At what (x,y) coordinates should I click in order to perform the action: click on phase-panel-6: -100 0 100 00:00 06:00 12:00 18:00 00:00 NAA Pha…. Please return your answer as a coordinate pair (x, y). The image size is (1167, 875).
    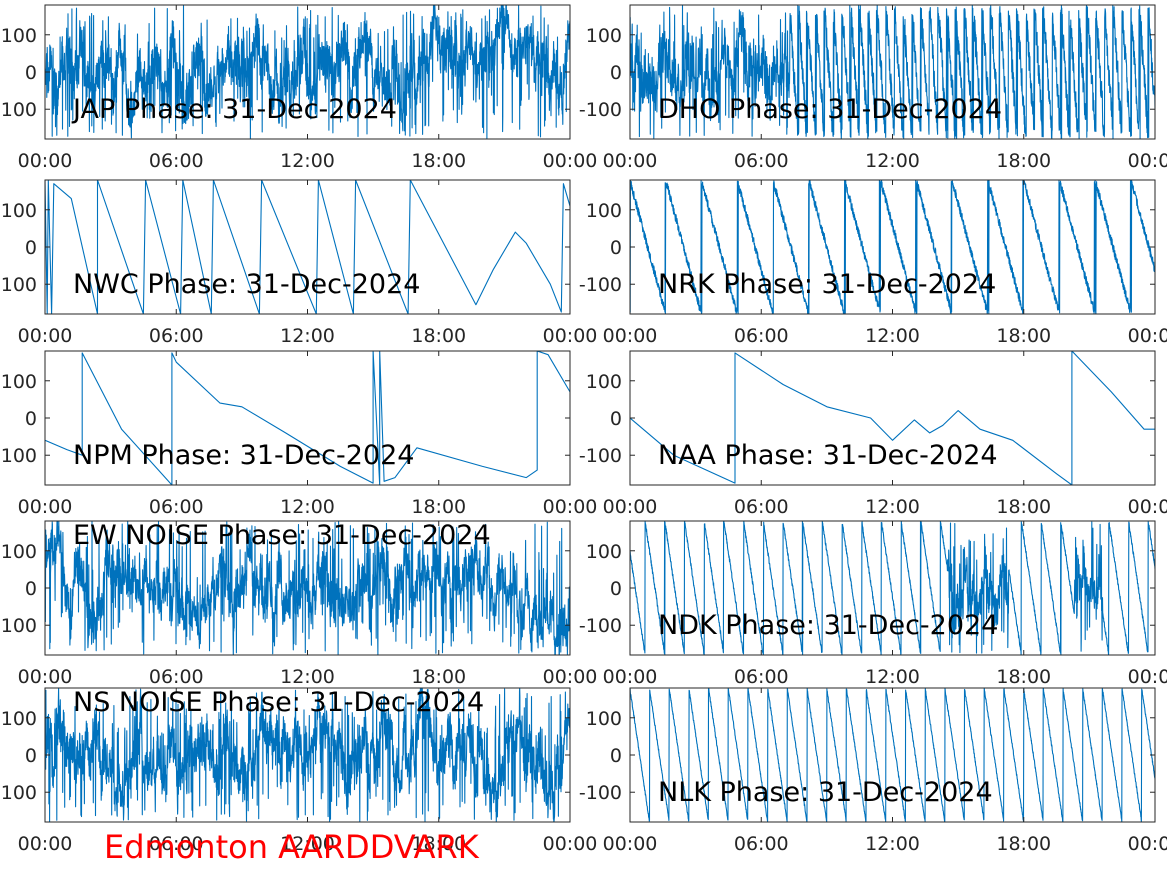
    Looking at the image, I should click on (873, 434).